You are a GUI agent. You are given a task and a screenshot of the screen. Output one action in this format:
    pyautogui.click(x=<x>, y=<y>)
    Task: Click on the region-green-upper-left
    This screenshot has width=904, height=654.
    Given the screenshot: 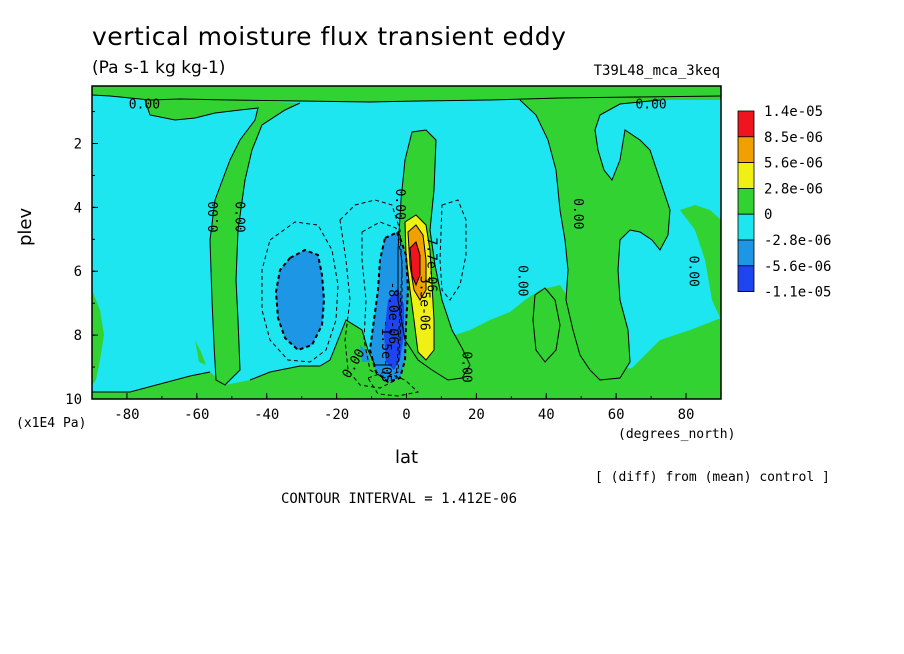 What is the action you would take?
    pyautogui.click(x=222, y=242)
    